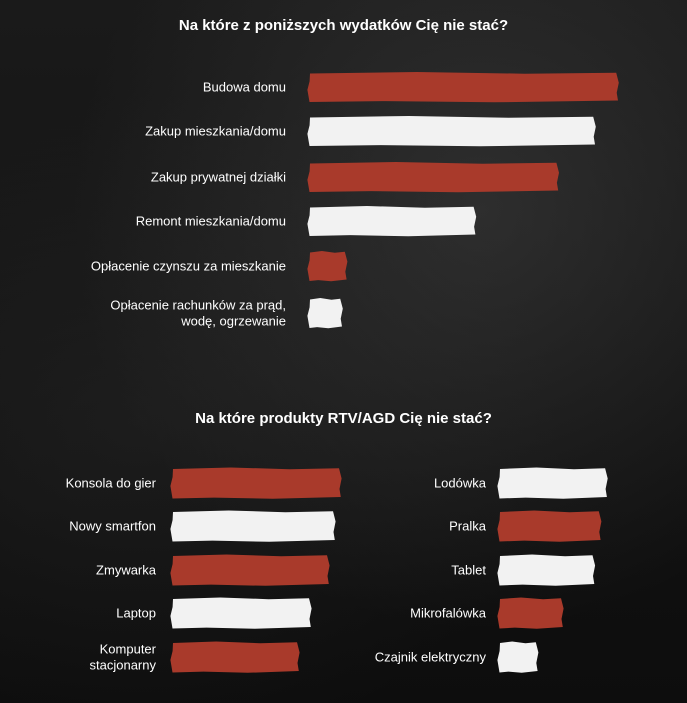 Image resolution: width=687 pixels, height=703 pixels. I want to click on category-label: Opłacenie czynszu za mieszkanie, so click(188, 266).